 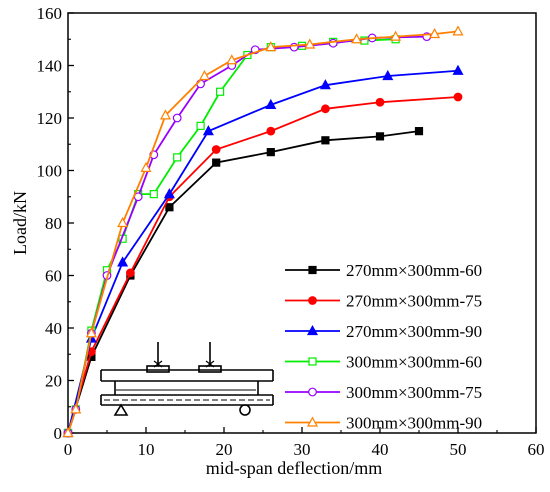 I want to click on y-tick-label: 40, so click(x=53, y=328).